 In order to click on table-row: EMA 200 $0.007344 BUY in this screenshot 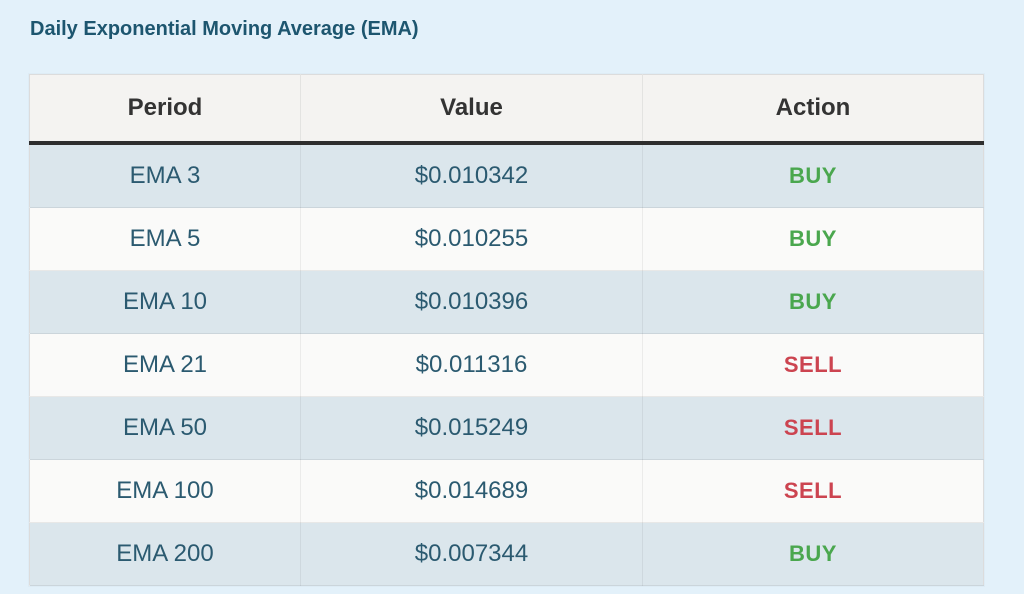, I will do `click(506, 554)`.